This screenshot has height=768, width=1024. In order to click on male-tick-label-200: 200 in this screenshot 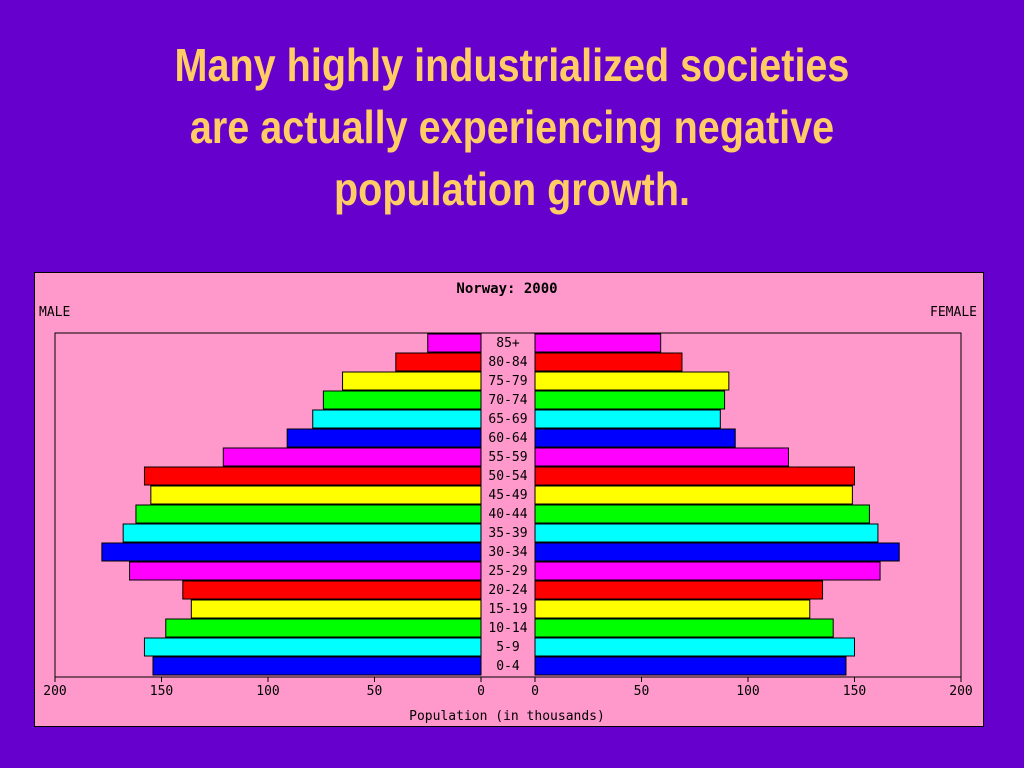, I will do `click(54, 691)`.